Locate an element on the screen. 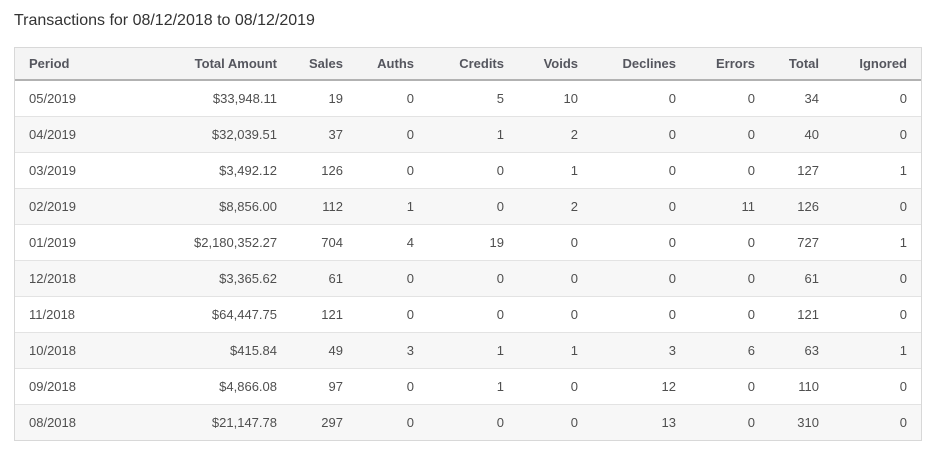 The width and height of the screenshot is (936, 469). cell-voids: 10 is located at coordinates (570, 98).